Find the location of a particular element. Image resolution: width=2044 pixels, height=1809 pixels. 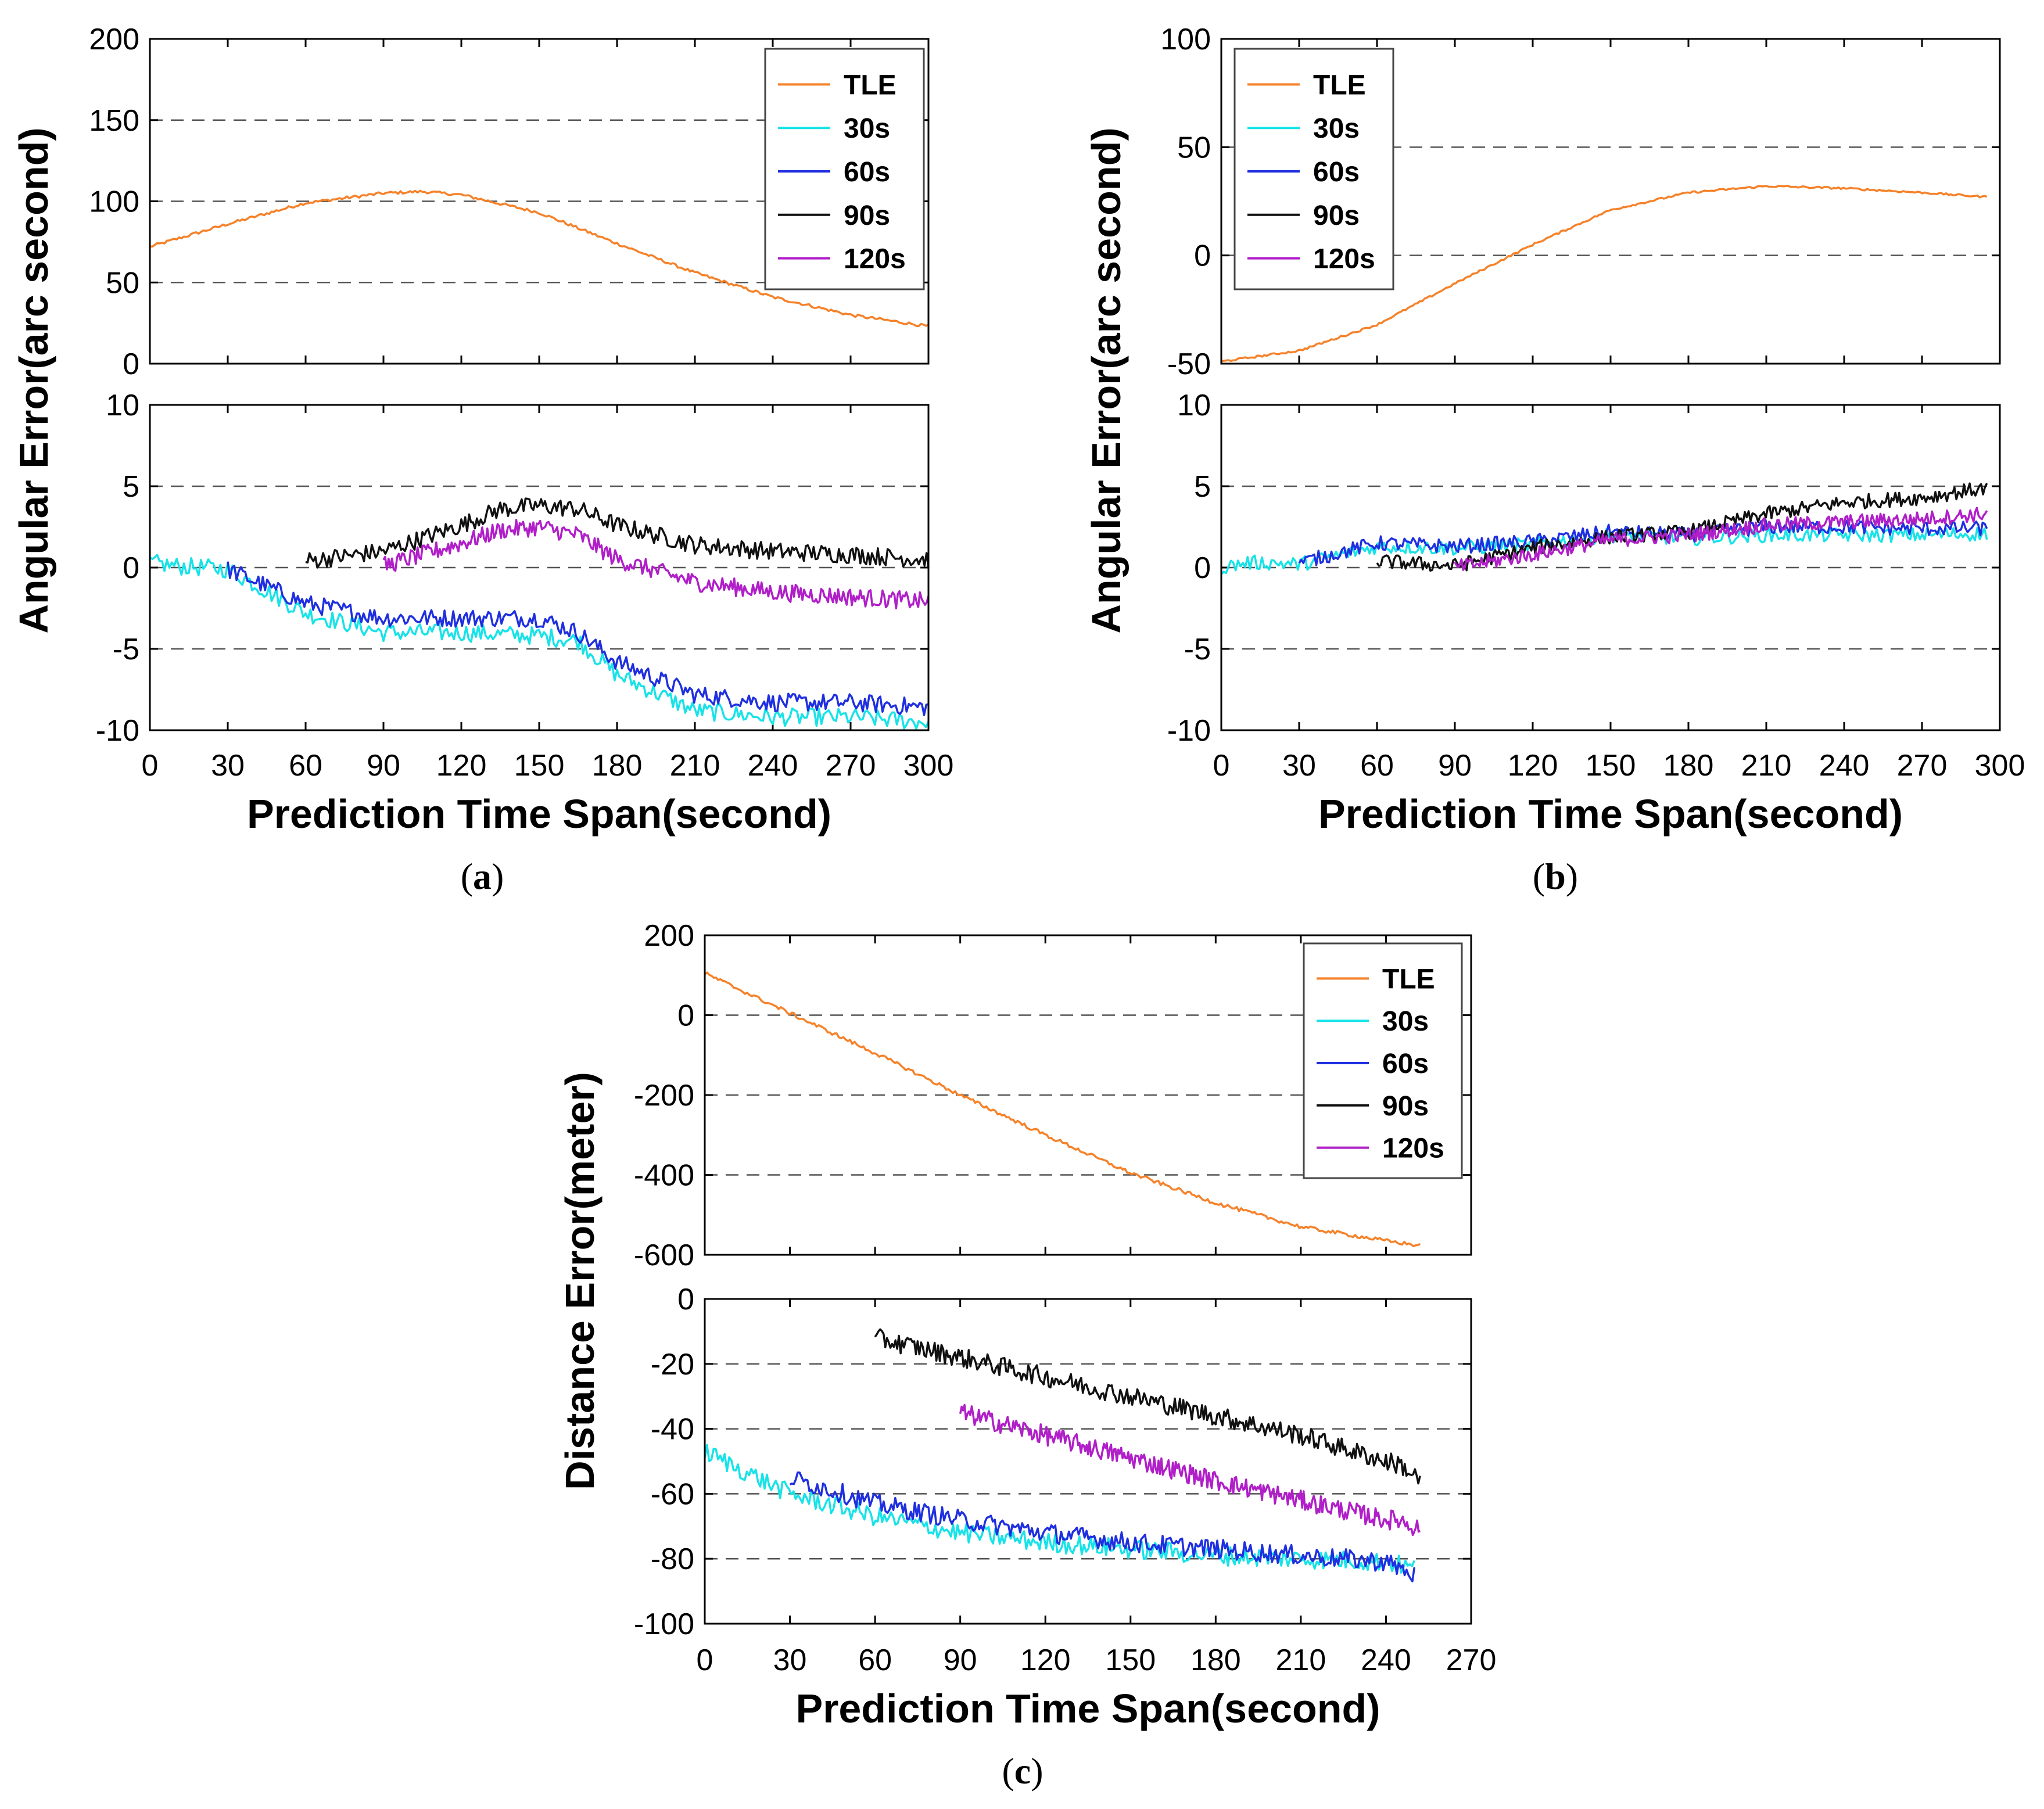

chart-a-panel-1: 0 50 100 150 200 is located at coordinates (509, 202).